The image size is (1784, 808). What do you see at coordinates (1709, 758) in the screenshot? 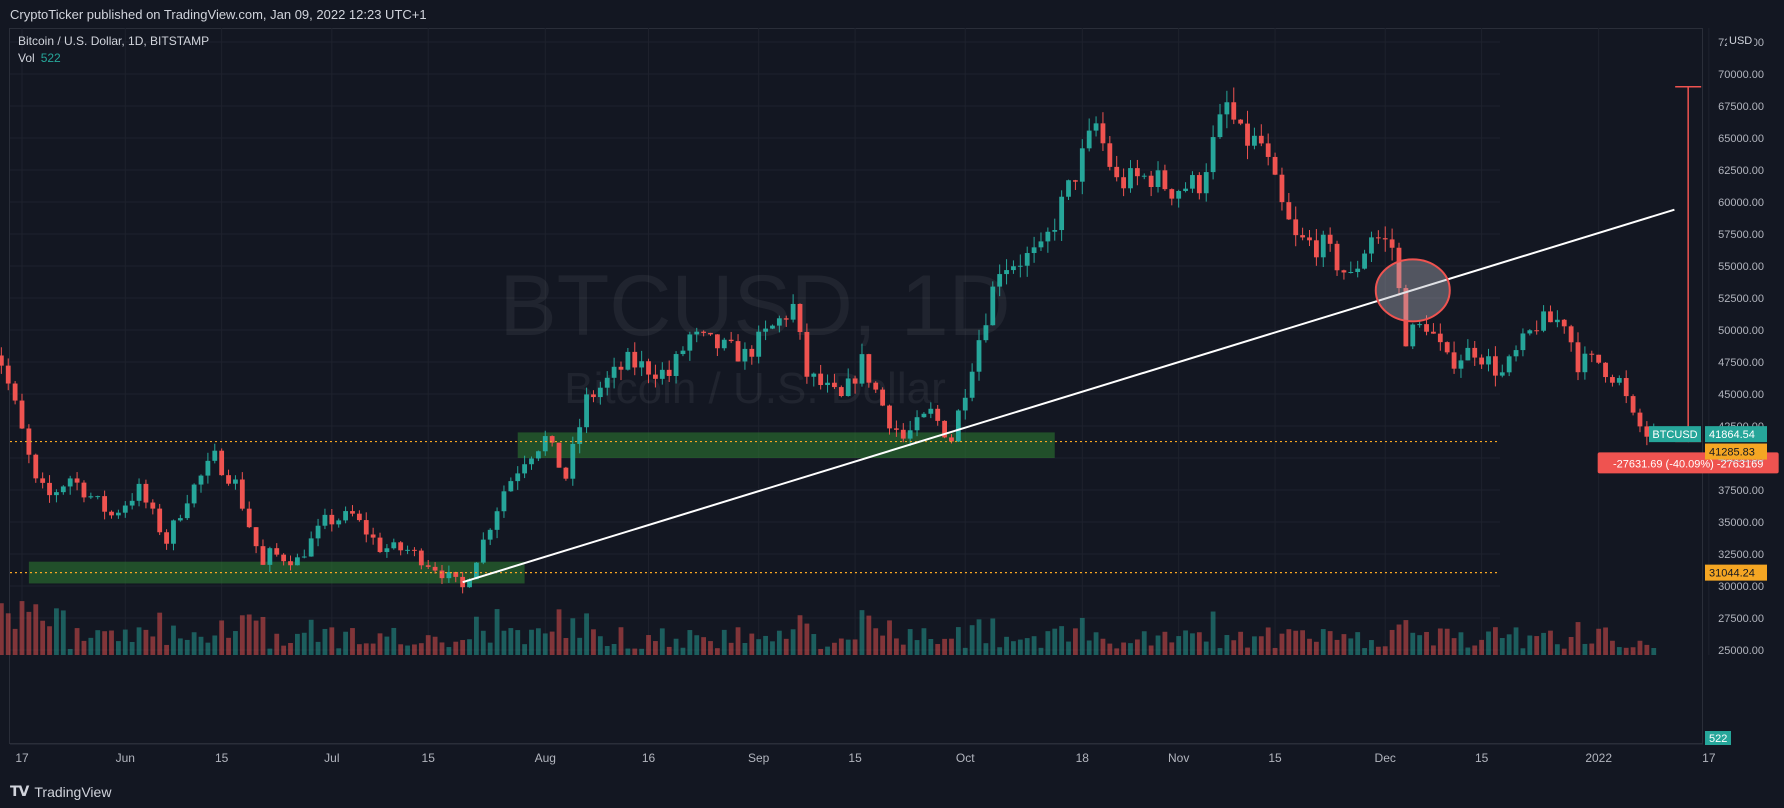
I see `x-tick-label: 17` at bounding box center [1709, 758].